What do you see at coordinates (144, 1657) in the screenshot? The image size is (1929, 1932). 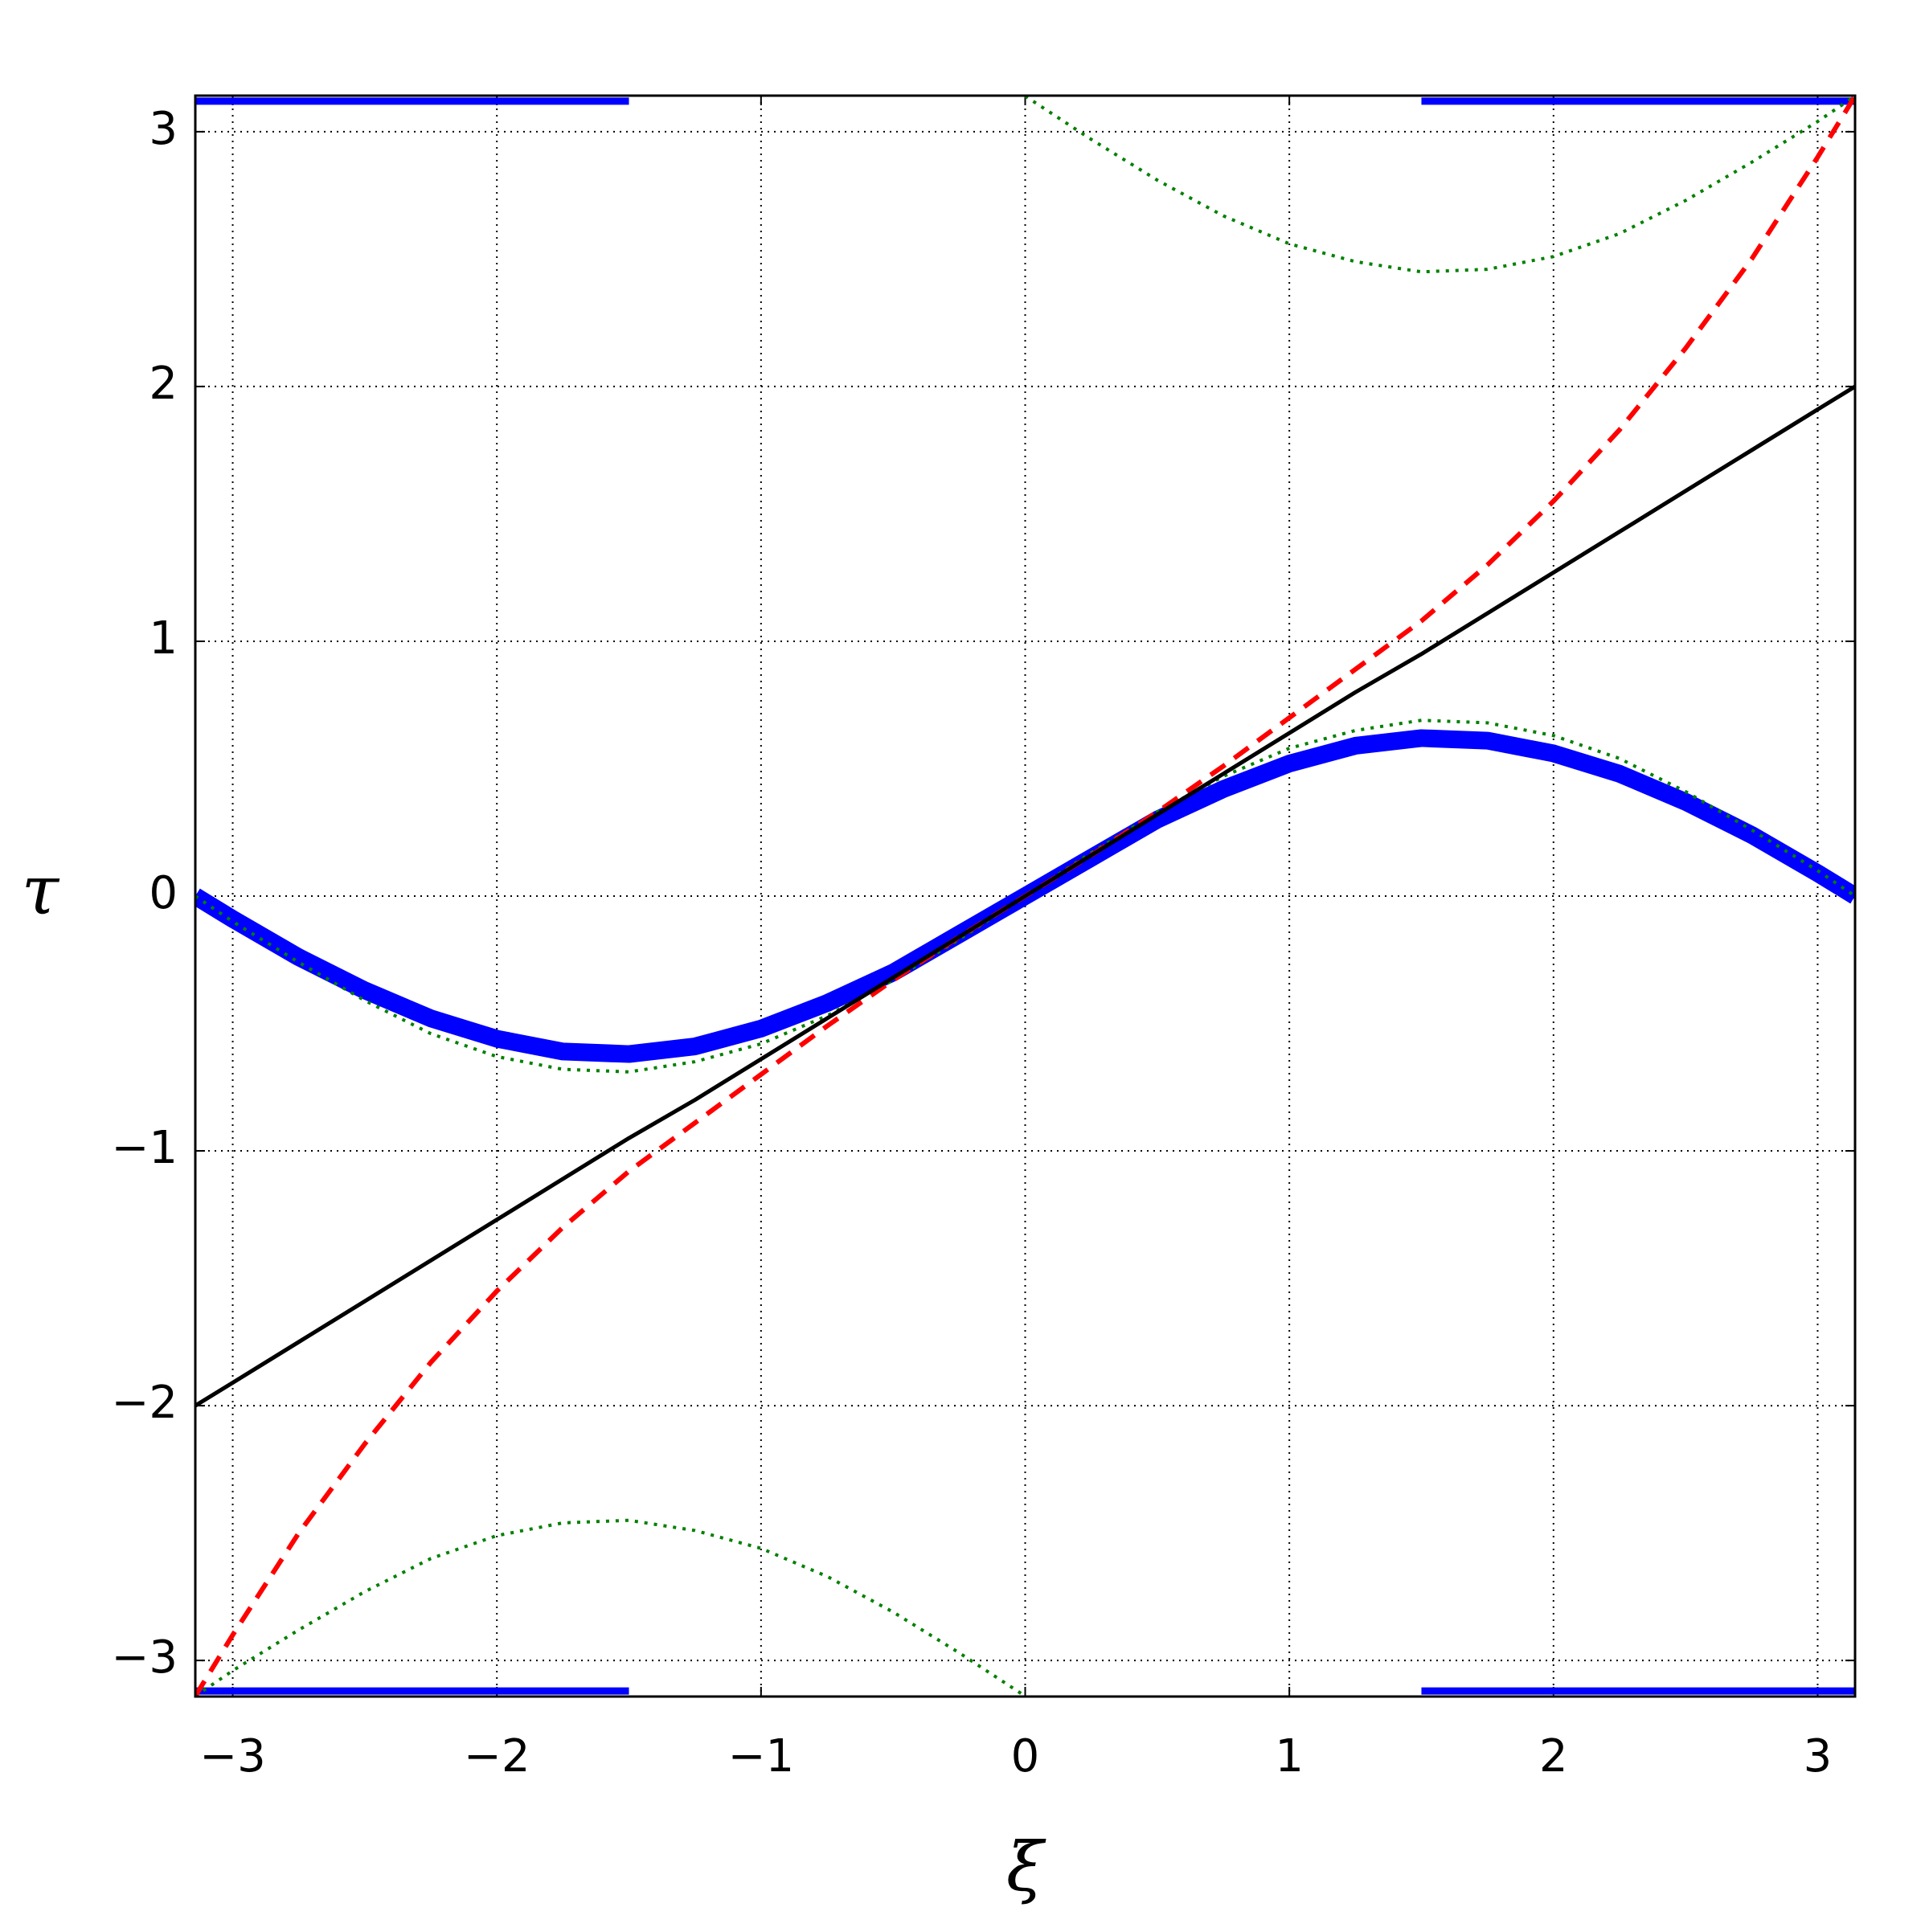 I see `y-tick-label: −3` at bounding box center [144, 1657].